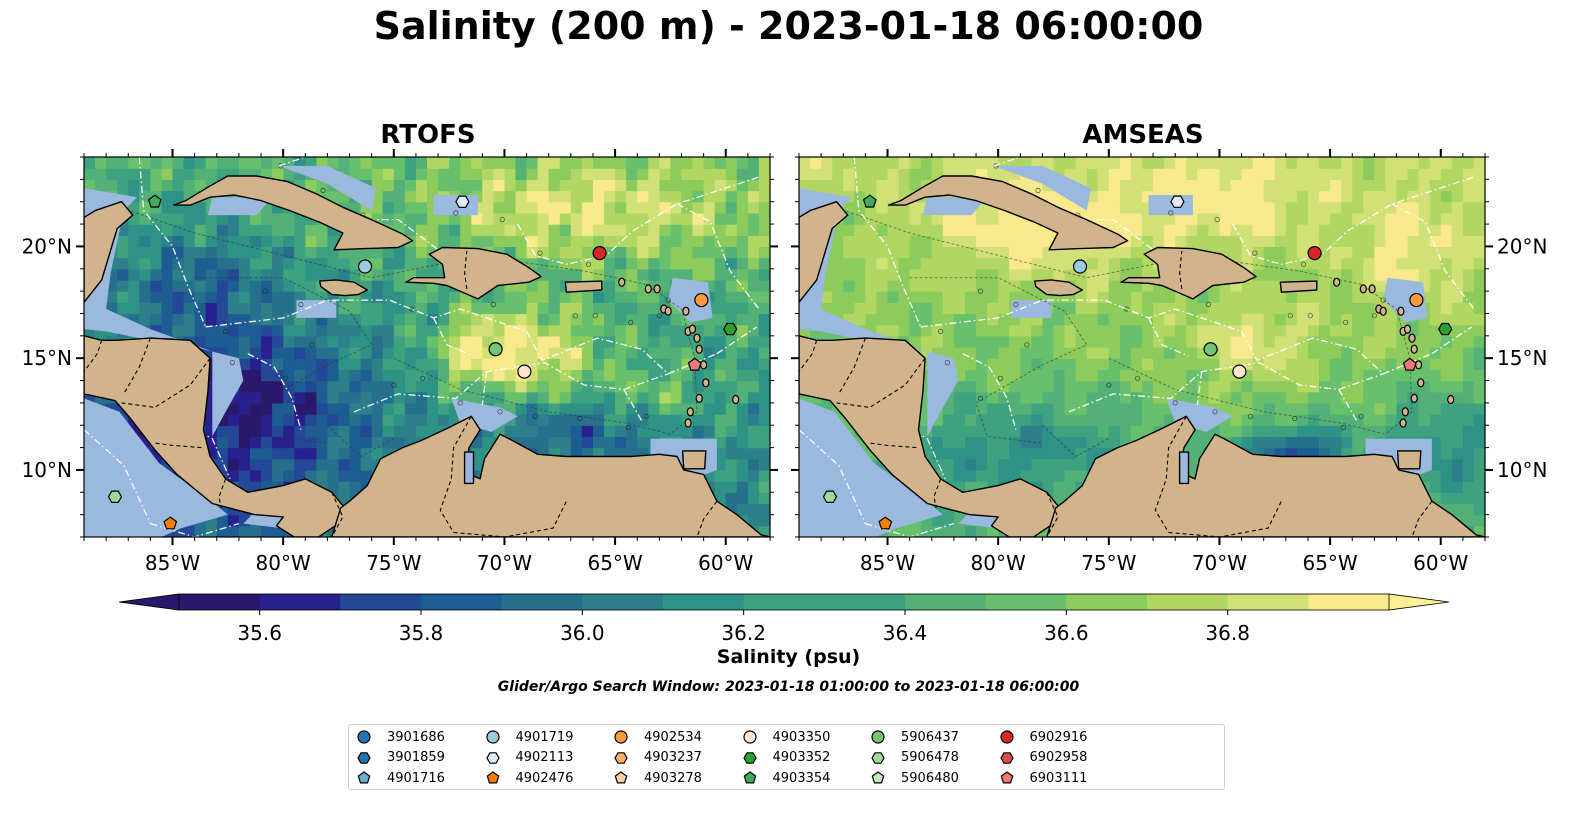  I want to click on panel-title-rtofs: RTOFS, so click(428, 135).